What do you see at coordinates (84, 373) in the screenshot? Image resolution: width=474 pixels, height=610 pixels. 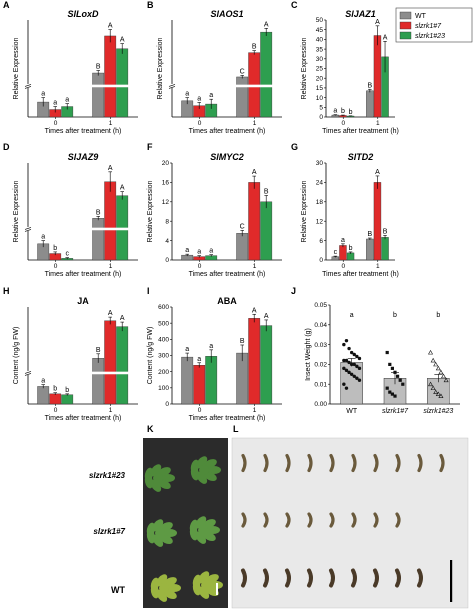 I see `axis-break-band` at bounding box center [84, 373].